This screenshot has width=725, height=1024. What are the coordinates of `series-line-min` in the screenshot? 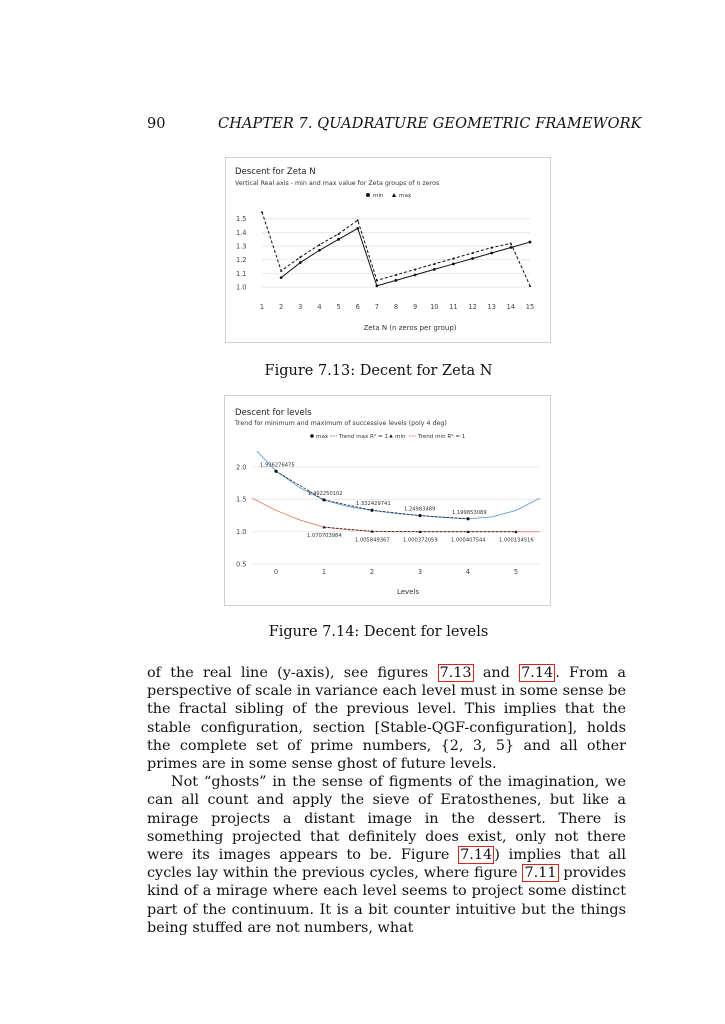 It's located at (405, 257).